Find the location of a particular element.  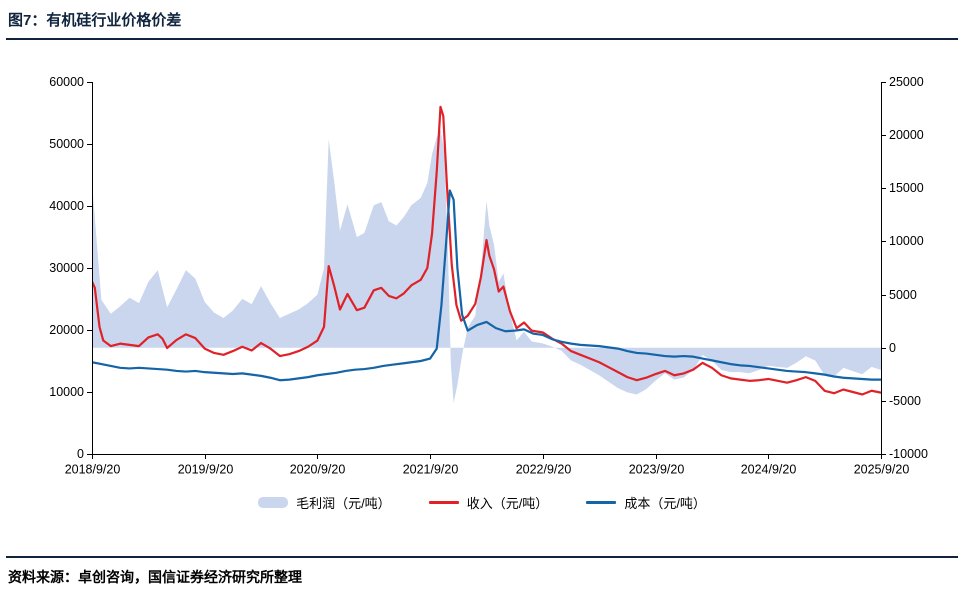

revenue-legend-label: 收入（元/吨） is located at coordinates (507, 503).